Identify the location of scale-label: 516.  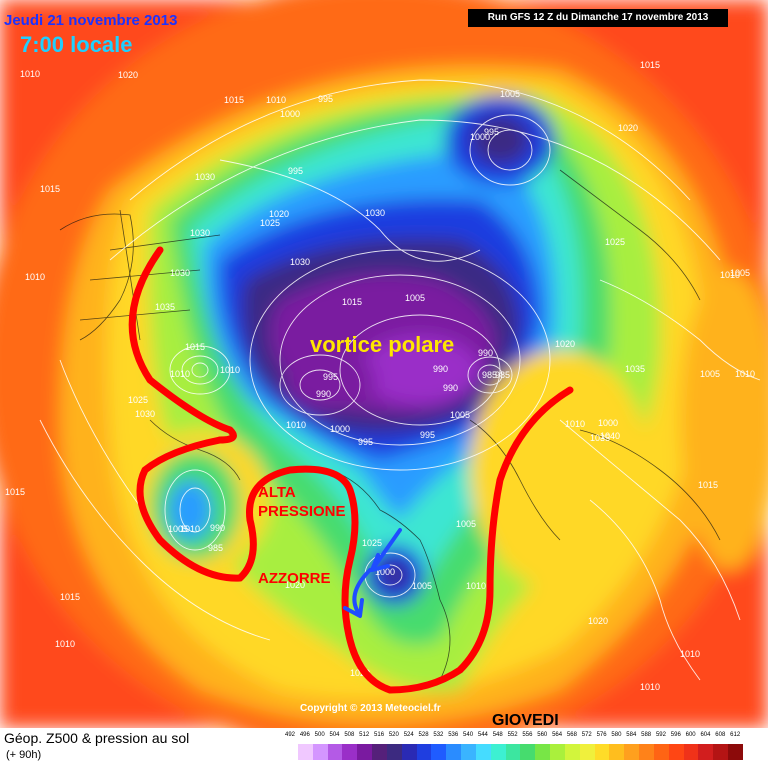
(379, 735).